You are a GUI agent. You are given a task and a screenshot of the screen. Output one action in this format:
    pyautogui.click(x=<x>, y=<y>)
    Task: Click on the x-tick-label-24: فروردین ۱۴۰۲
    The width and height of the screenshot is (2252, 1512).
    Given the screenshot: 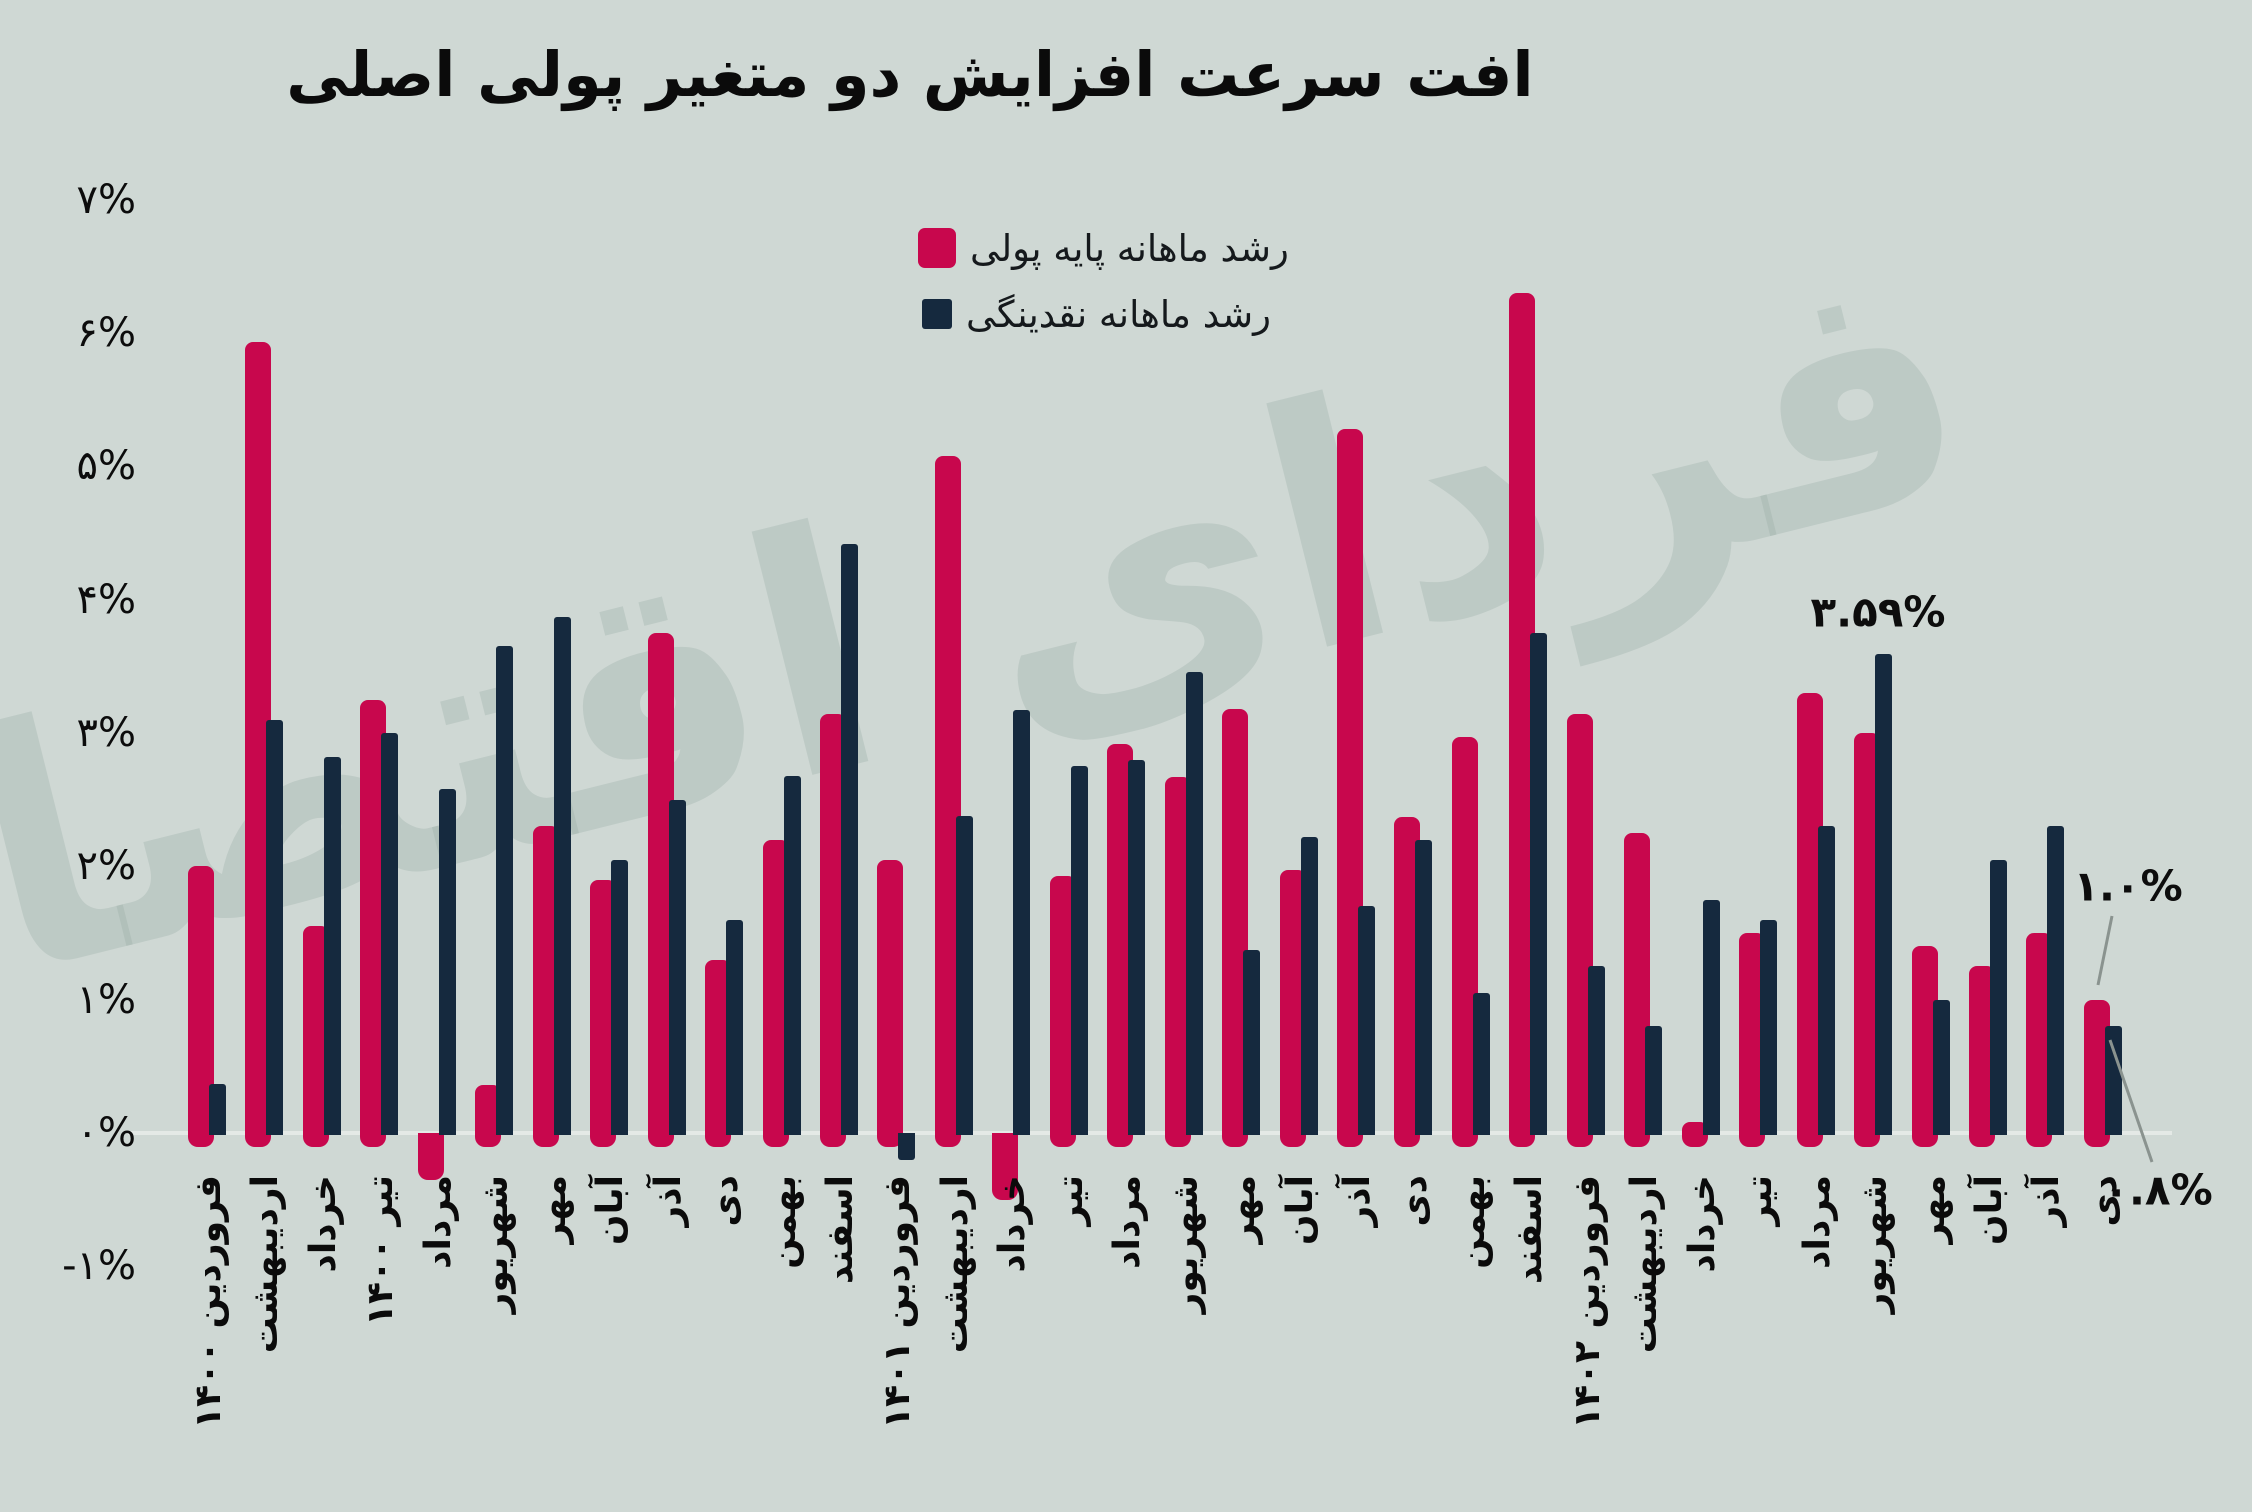 What is the action you would take?
    pyautogui.click(x=1587, y=1302)
    